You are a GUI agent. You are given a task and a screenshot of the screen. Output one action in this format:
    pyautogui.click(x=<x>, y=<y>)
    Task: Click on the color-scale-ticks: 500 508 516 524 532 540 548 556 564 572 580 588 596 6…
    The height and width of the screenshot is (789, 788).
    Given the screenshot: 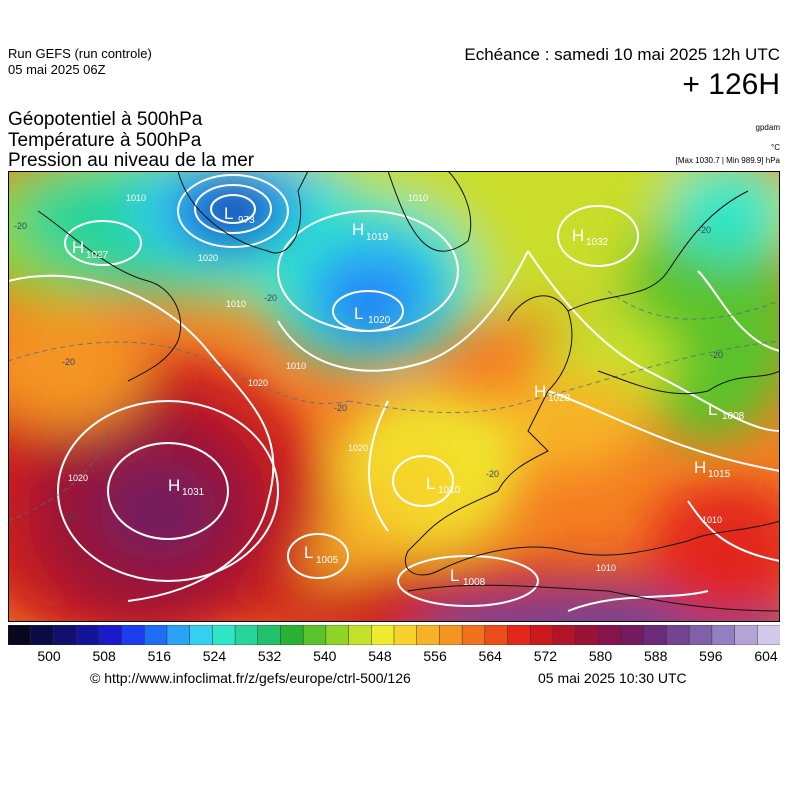 What is the action you would take?
    pyautogui.click(x=394, y=658)
    